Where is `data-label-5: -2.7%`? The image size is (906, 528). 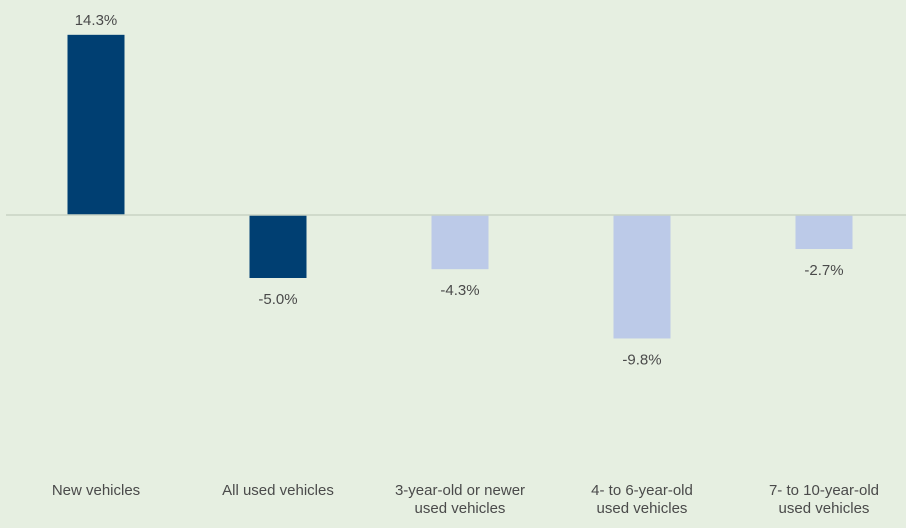 data-label-5: -2.7% is located at coordinates (823, 270).